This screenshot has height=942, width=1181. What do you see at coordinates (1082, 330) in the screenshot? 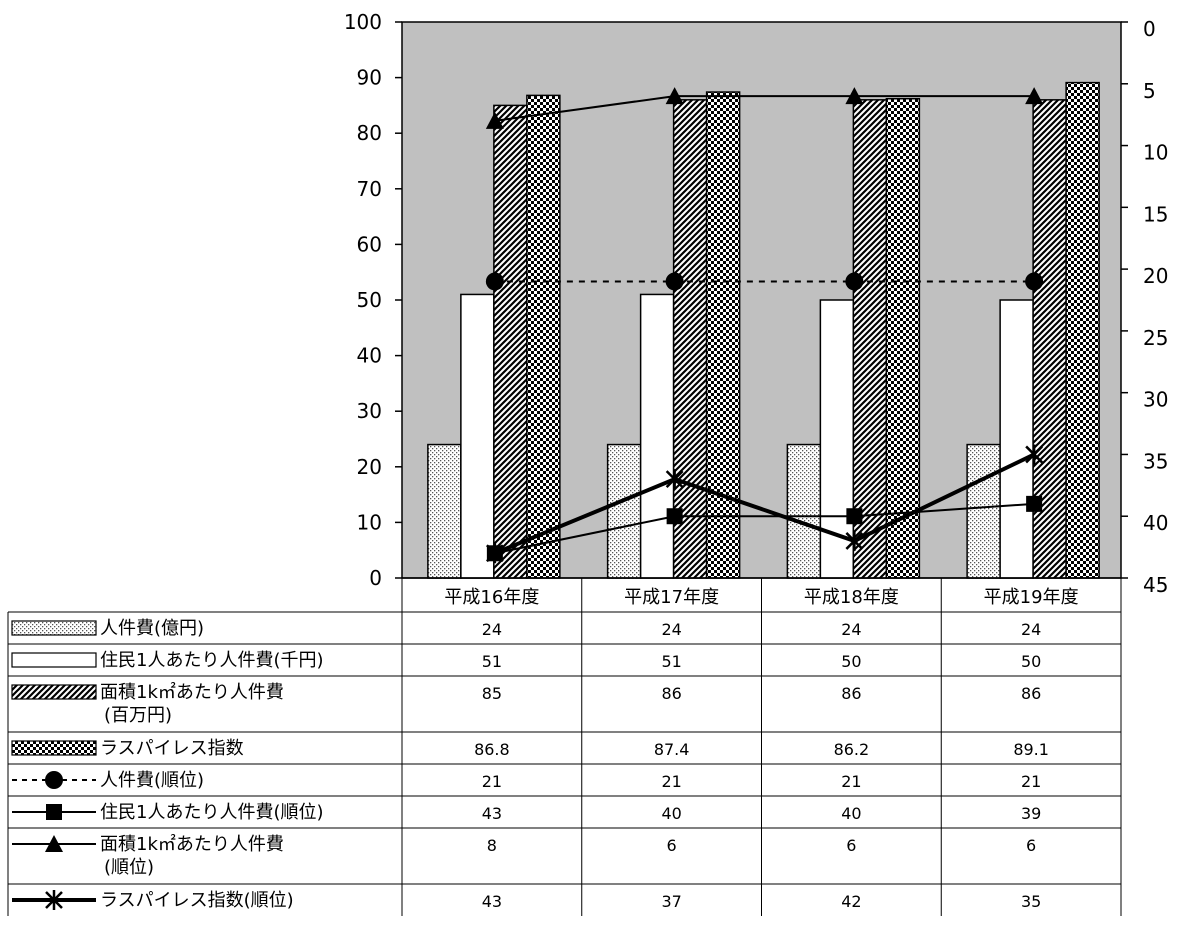
I see `bar-s3-c3` at bounding box center [1082, 330].